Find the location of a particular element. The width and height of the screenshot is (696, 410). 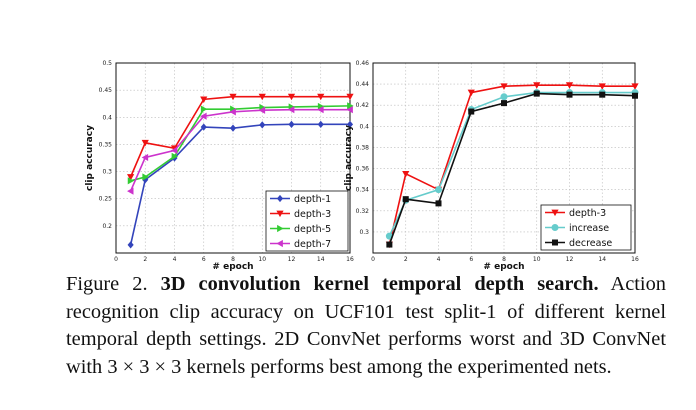

x-tick-label: 10 is located at coordinates (537, 259).